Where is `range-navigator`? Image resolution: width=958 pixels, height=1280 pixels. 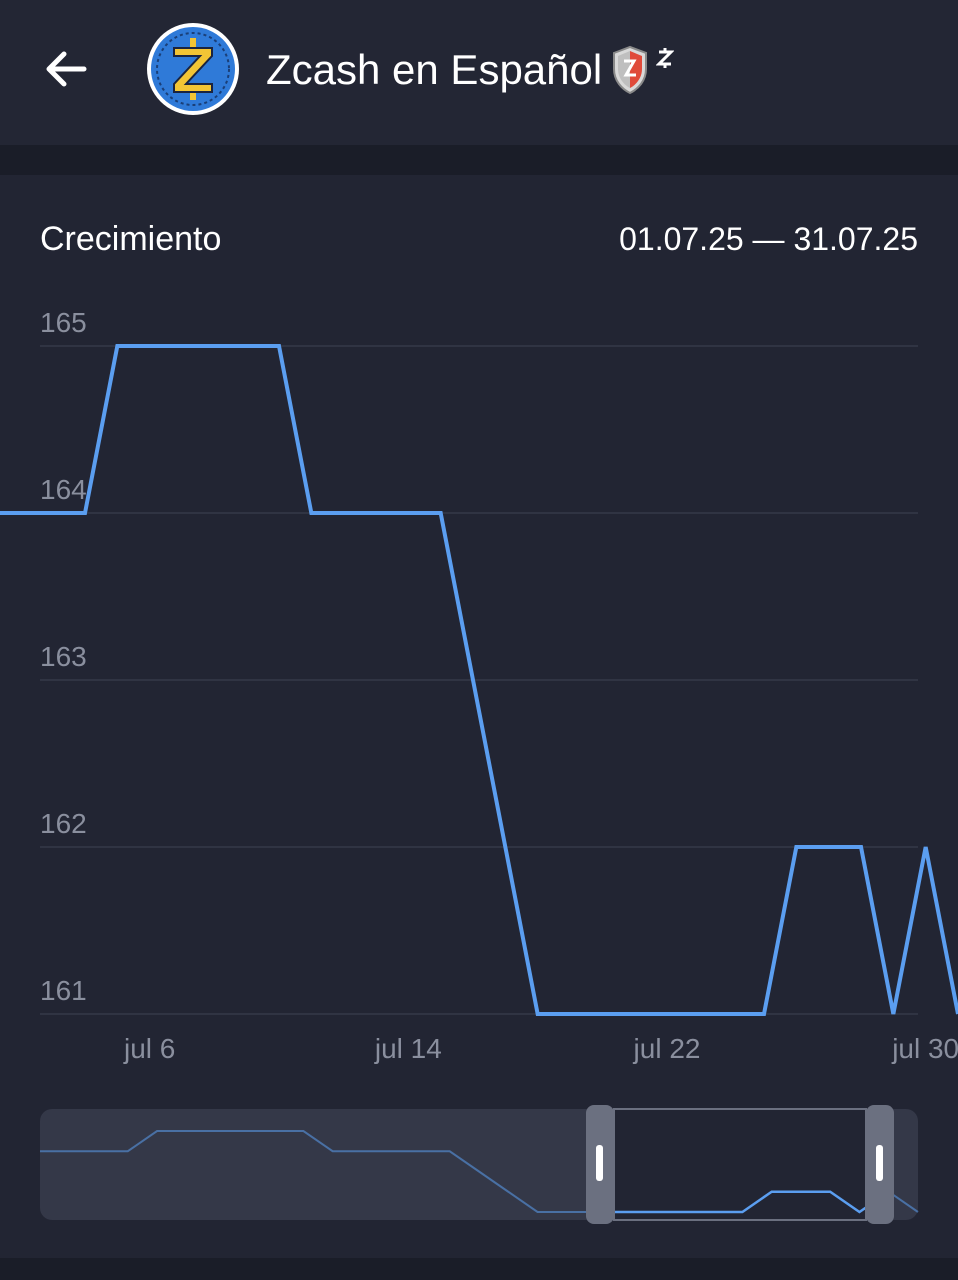 range-navigator is located at coordinates (479, 1164).